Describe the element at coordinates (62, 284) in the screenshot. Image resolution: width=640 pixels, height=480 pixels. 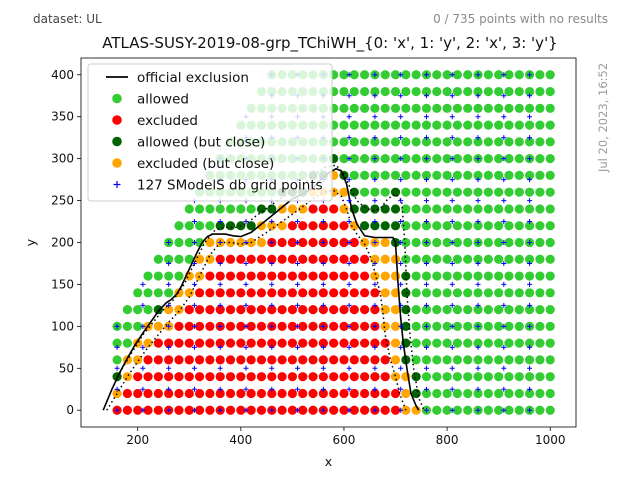
I see `y-tick-label: 150` at that location.